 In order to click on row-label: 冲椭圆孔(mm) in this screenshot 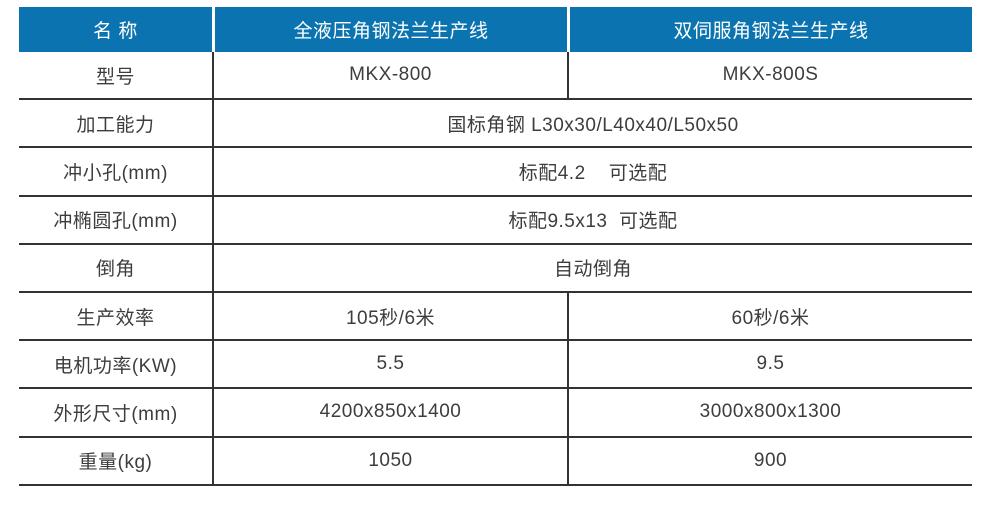, I will do `click(115, 222)`.